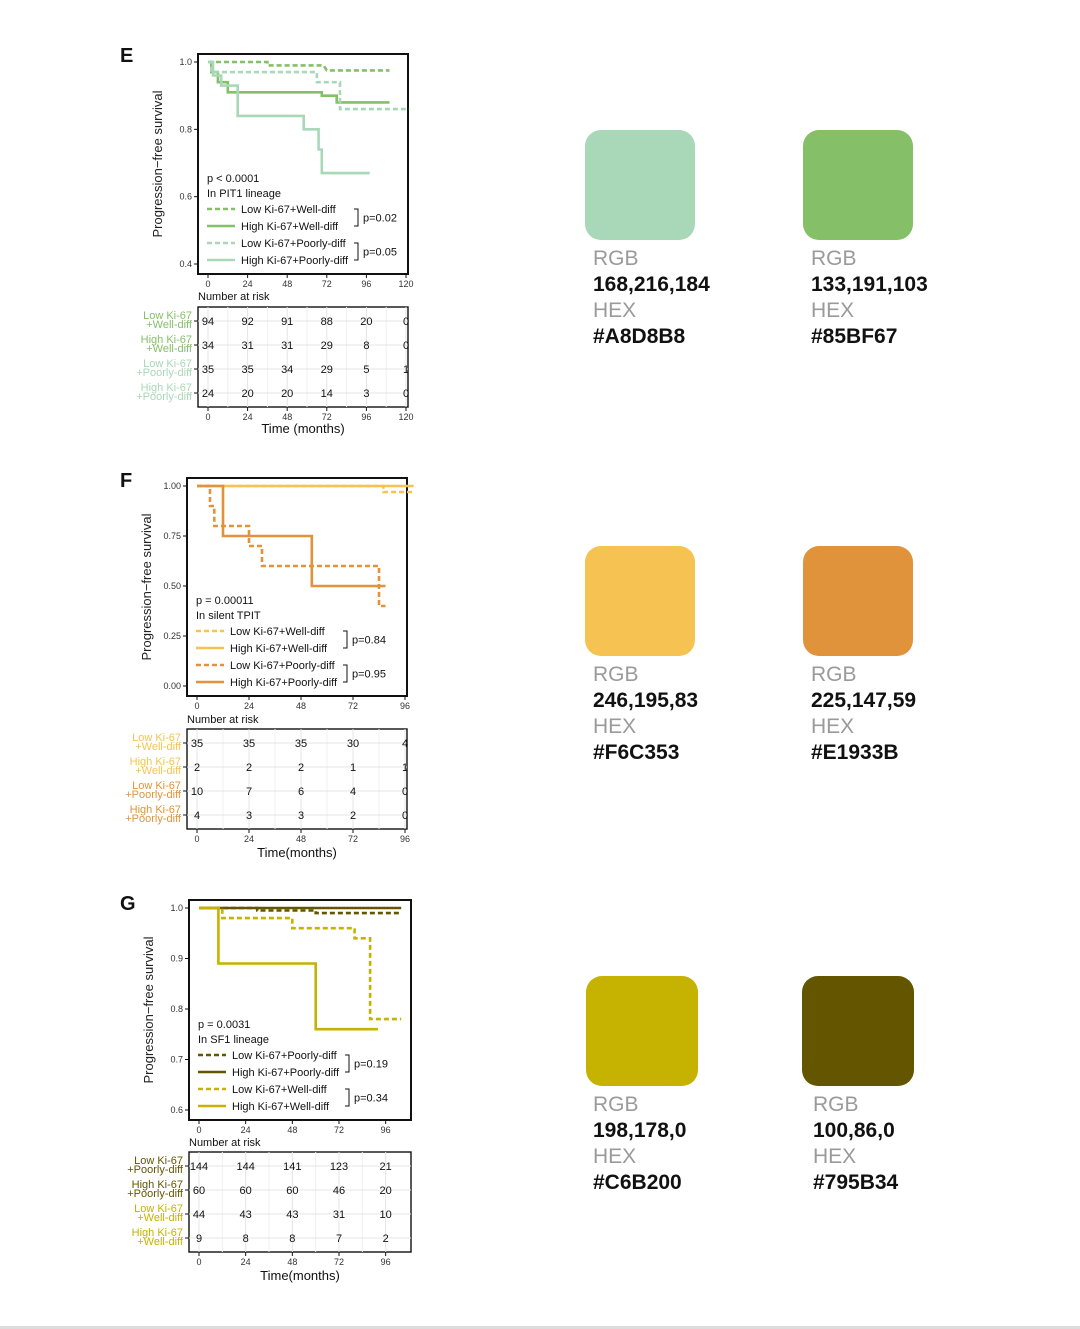  What do you see at coordinates (248, 417) in the screenshot?
I see `risk-x-tick-label: 24` at bounding box center [248, 417].